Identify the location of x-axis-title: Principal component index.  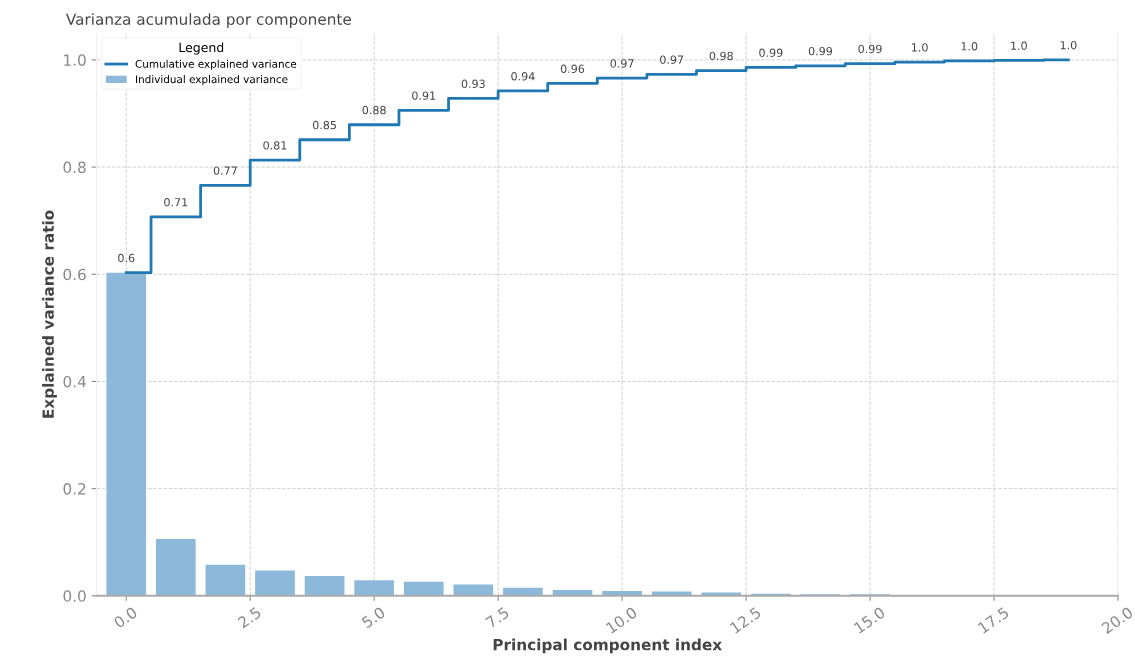
(607, 646).